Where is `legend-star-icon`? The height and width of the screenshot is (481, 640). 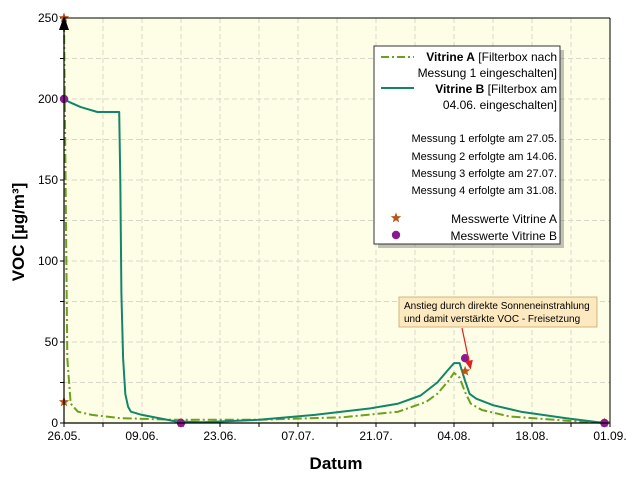
legend-star-icon is located at coordinates (396, 217).